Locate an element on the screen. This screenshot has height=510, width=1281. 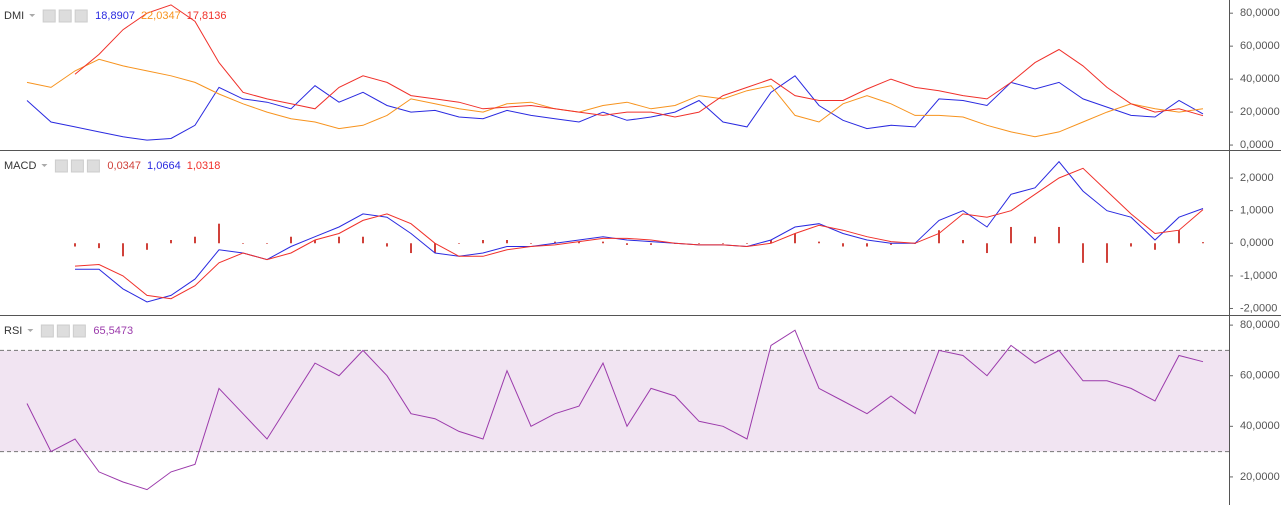
pane-title: DMI is located at coordinates (14, 16).